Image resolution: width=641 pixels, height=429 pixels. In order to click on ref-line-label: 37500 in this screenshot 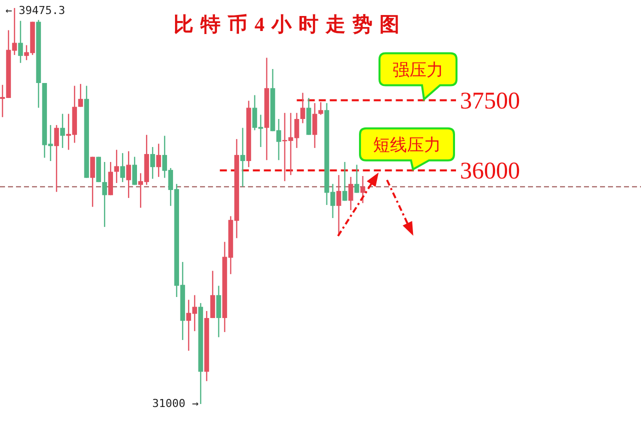, I will do `click(490, 101)`.